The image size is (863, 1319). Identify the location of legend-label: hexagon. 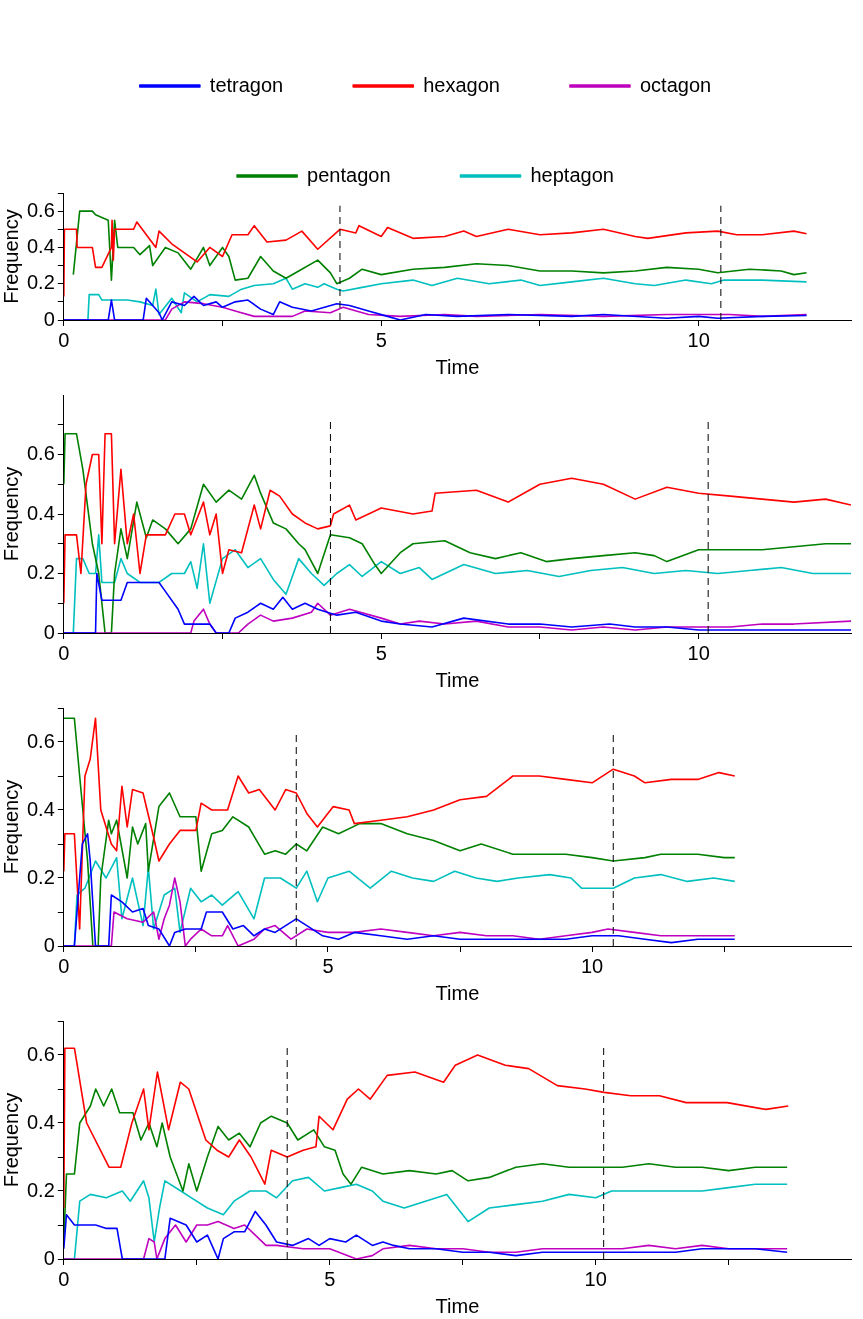
(461, 84).